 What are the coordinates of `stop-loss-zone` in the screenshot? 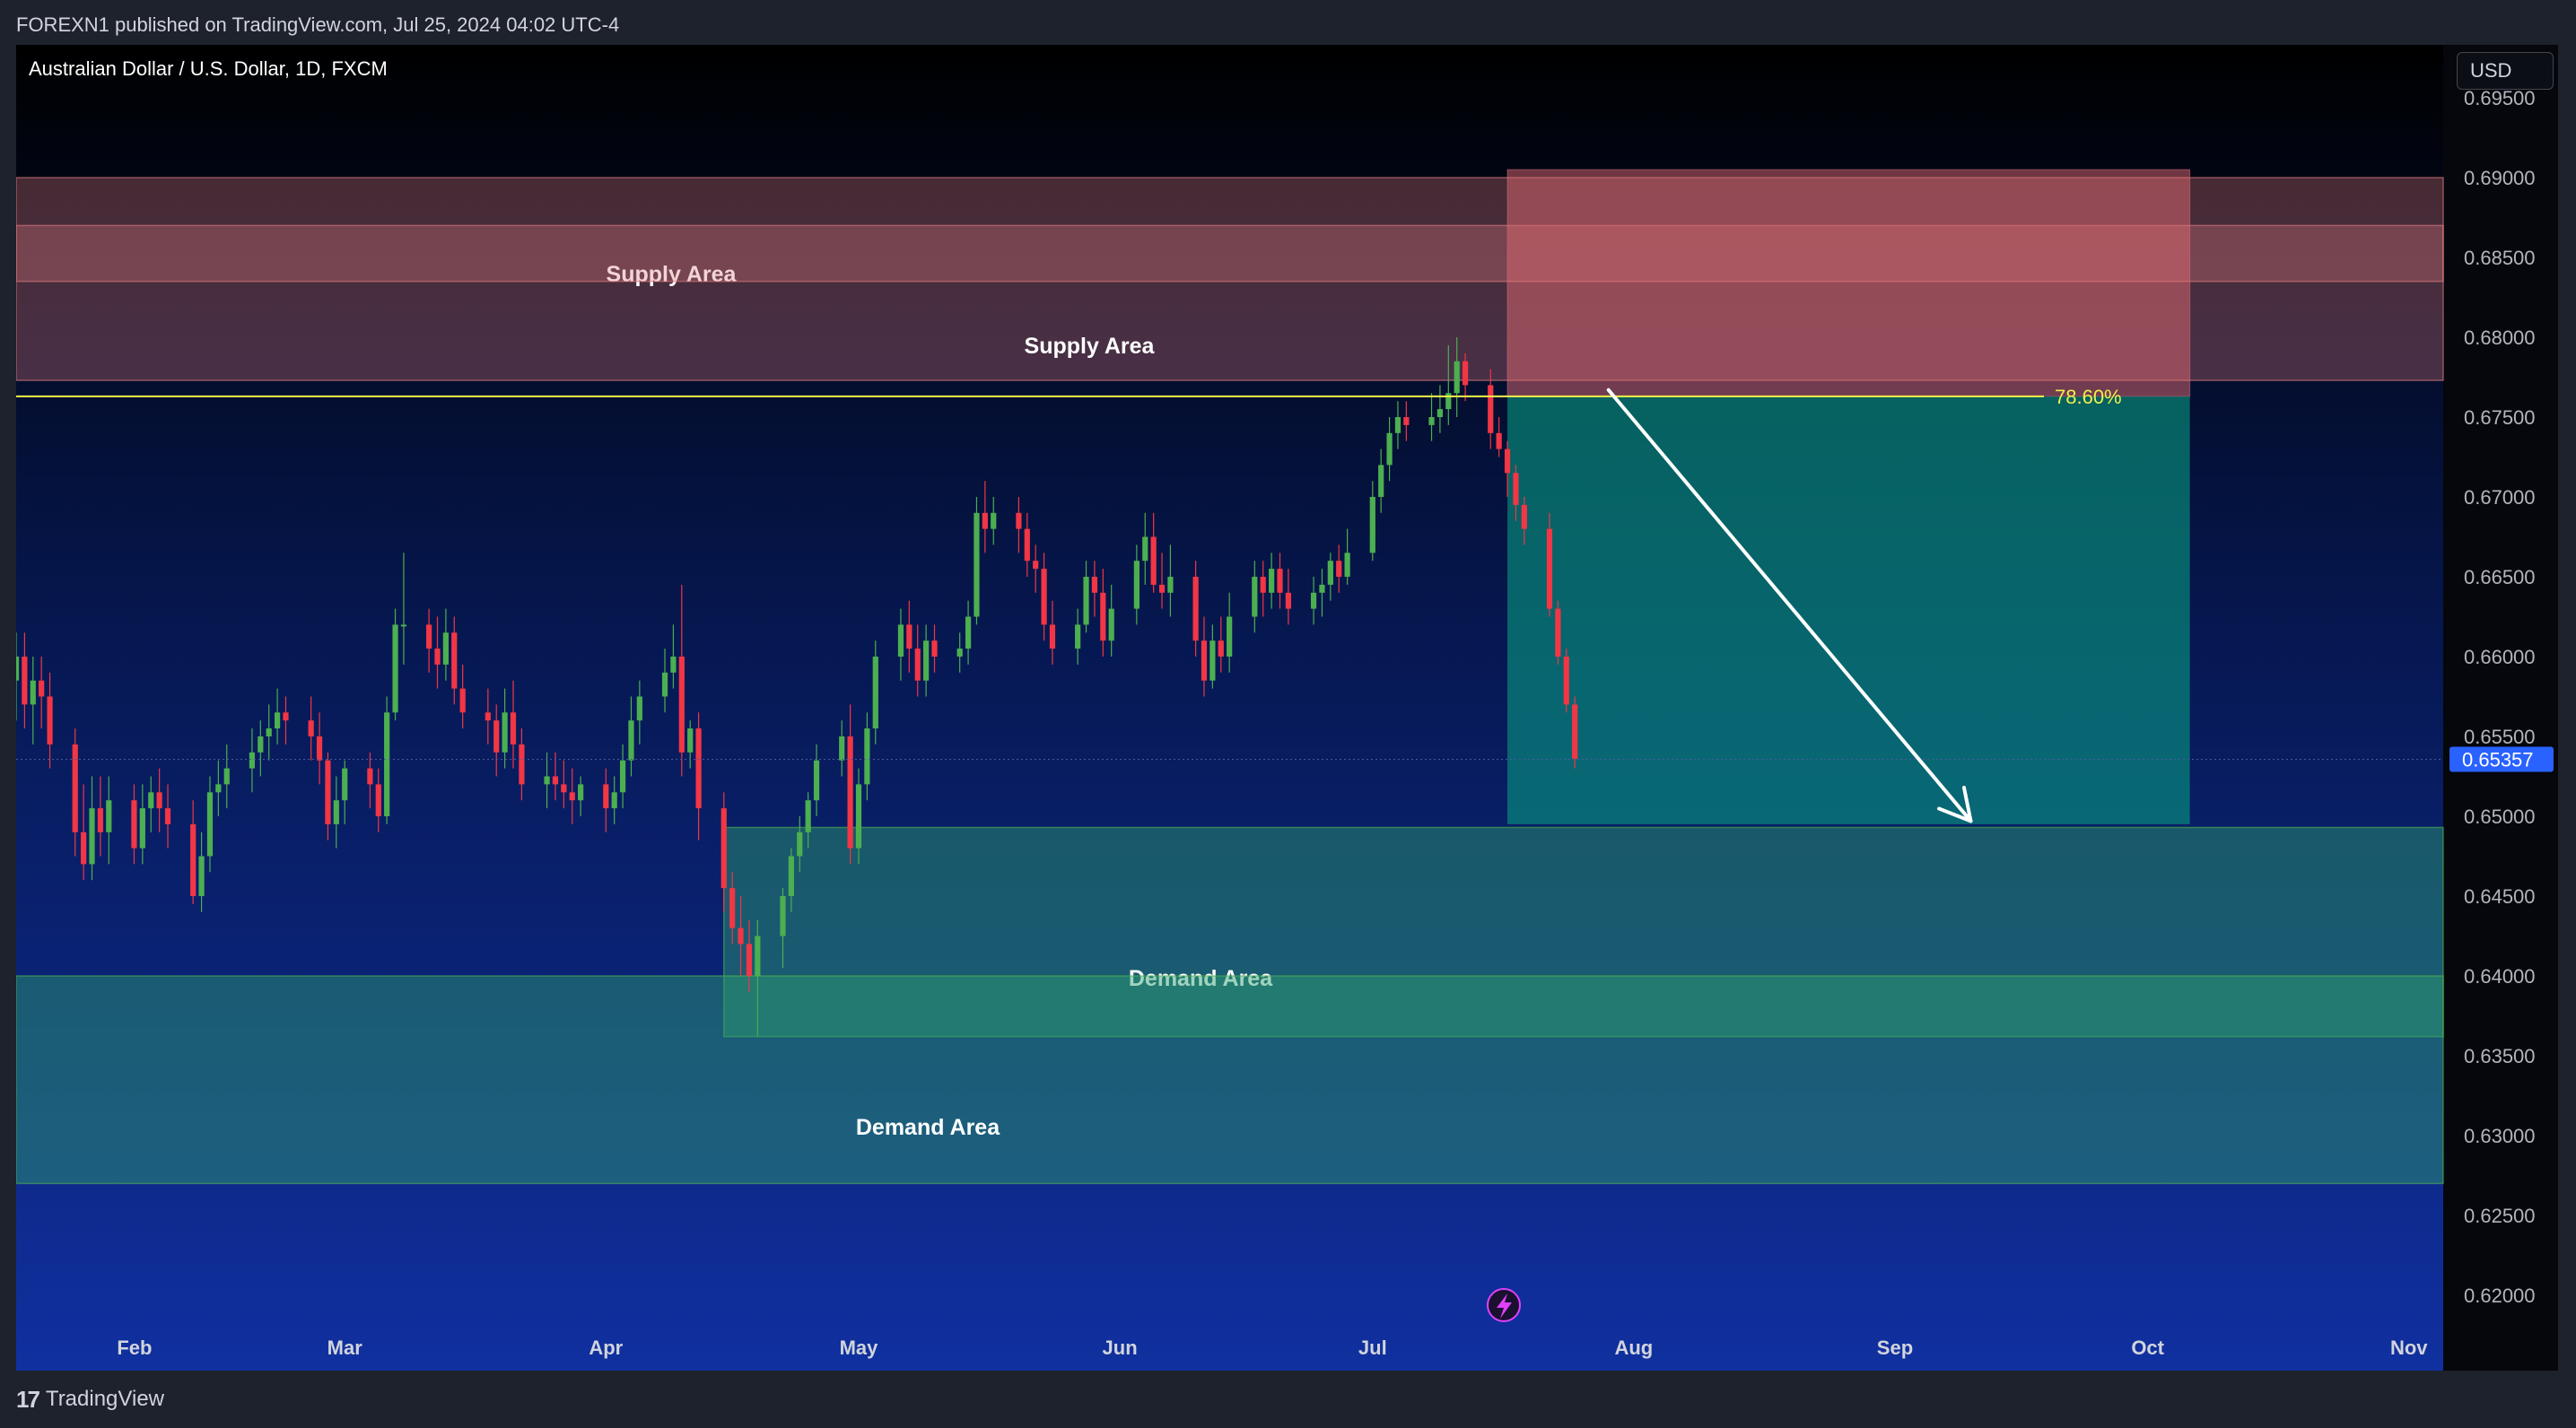 It's located at (1848, 283).